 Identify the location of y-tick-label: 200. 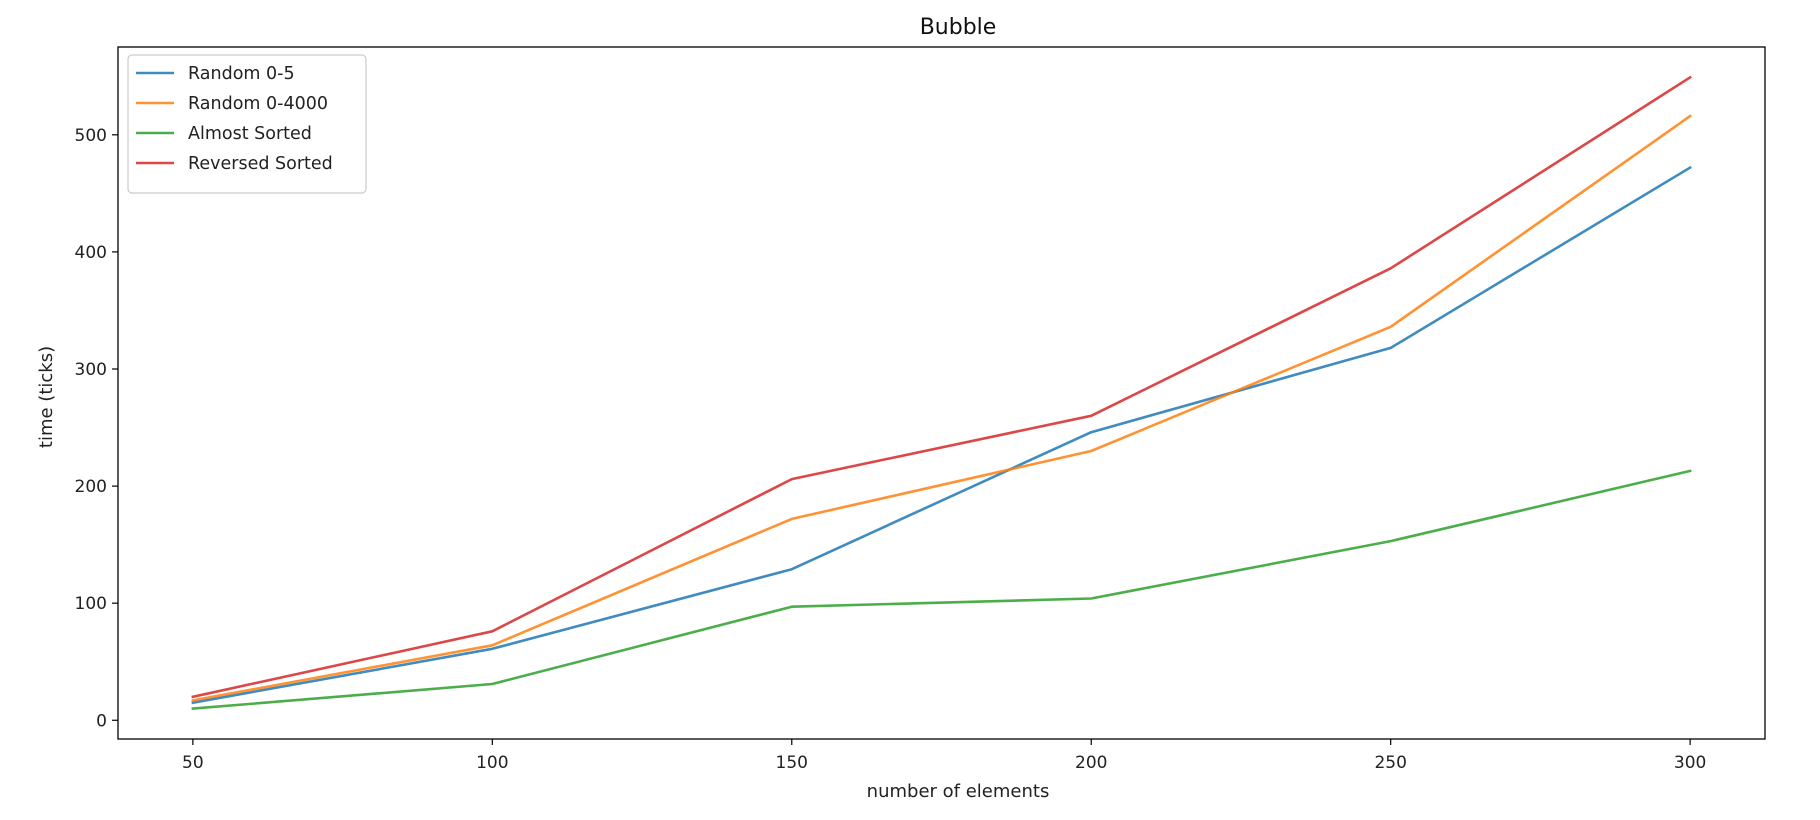
(91, 487).